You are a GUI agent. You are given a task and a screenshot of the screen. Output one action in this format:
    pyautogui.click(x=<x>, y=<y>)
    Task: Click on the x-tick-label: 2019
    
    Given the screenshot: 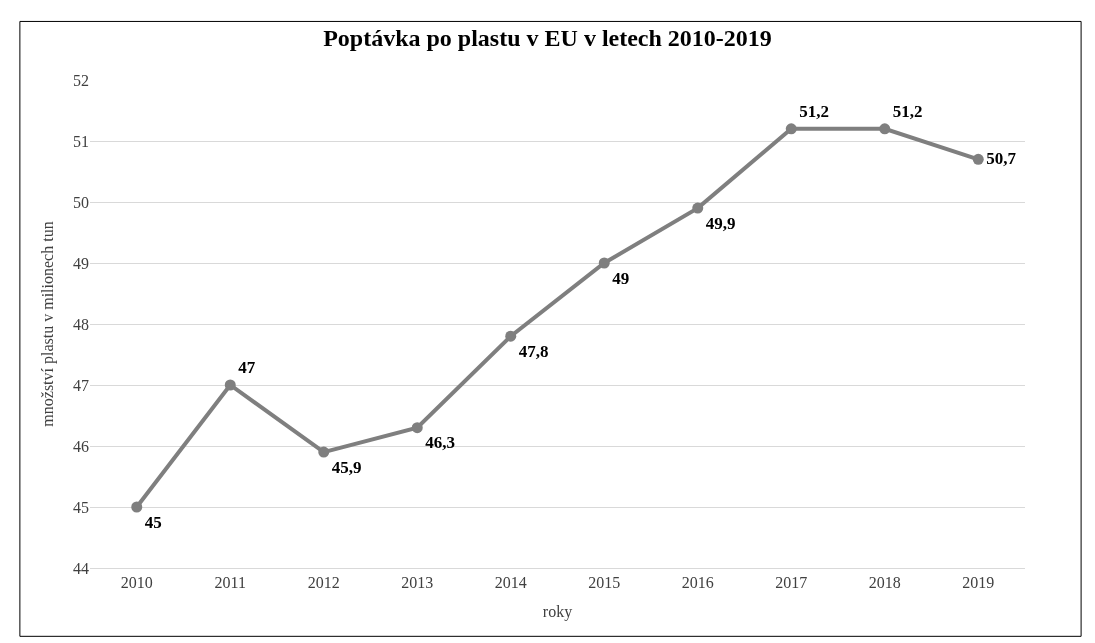 What is the action you would take?
    pyautogui.click(x=978, y=583)
    